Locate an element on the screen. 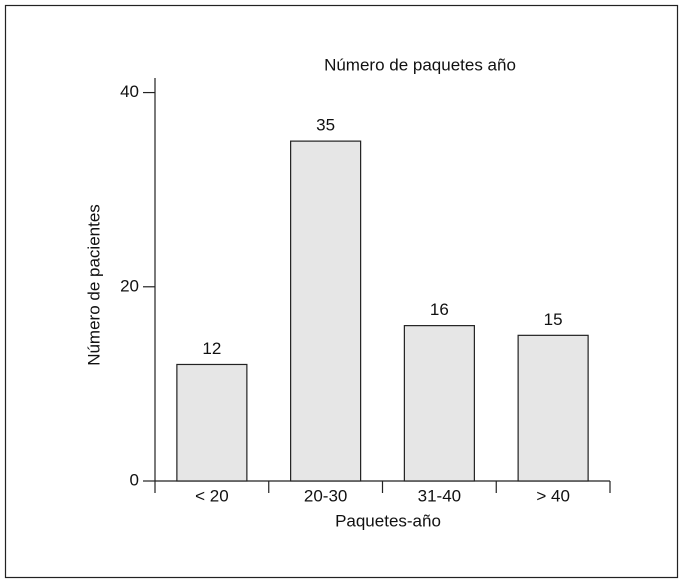  value-label: 12 is located at coordinates (211, 348).